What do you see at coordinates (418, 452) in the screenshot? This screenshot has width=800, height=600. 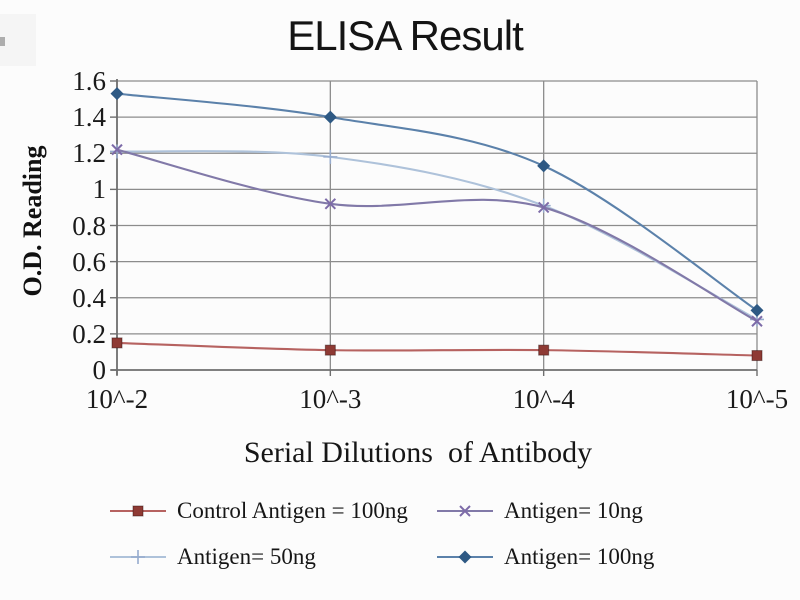 I see `x-axis-title: Serial Dilutions of Antibody` at bounding box center [418, 452].